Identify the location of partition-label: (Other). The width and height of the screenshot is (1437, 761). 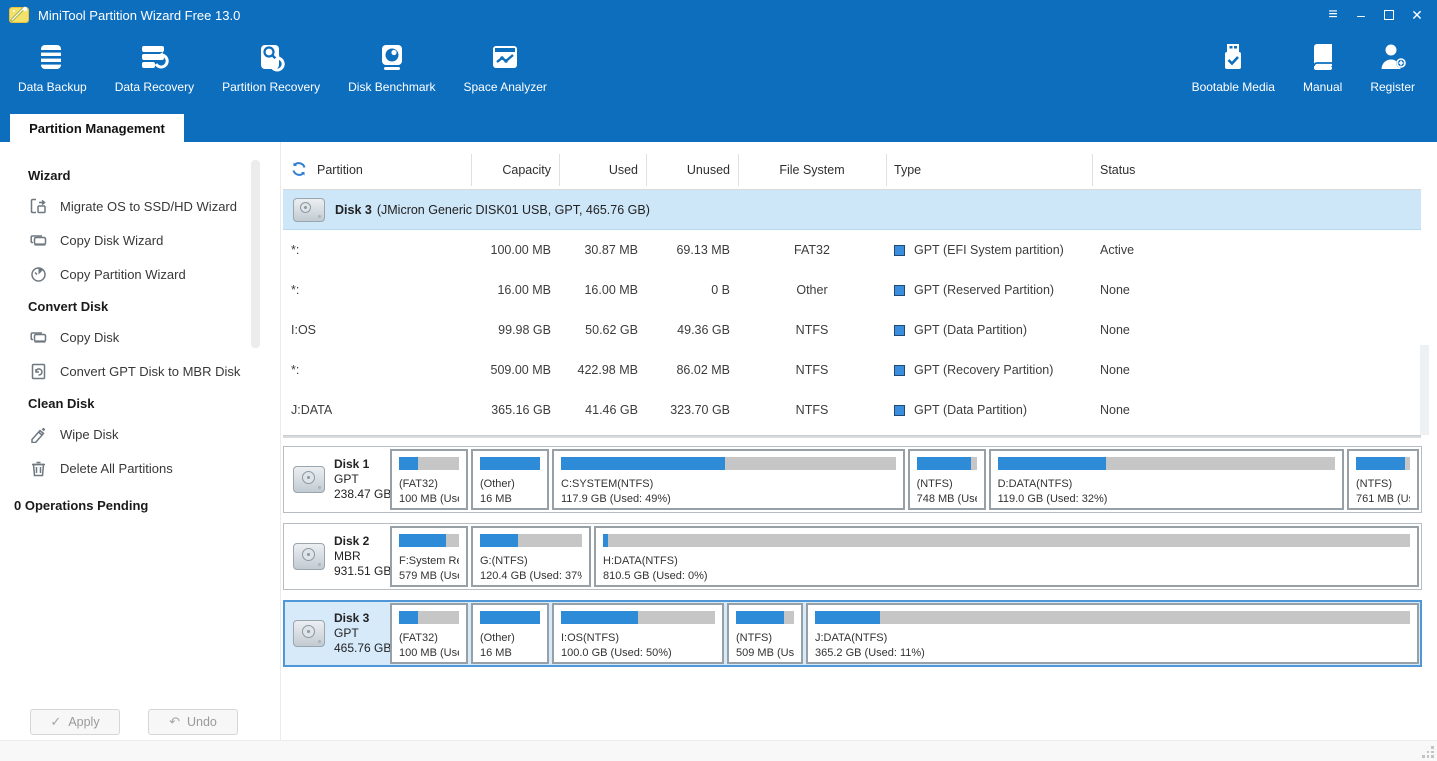
(497, 484).